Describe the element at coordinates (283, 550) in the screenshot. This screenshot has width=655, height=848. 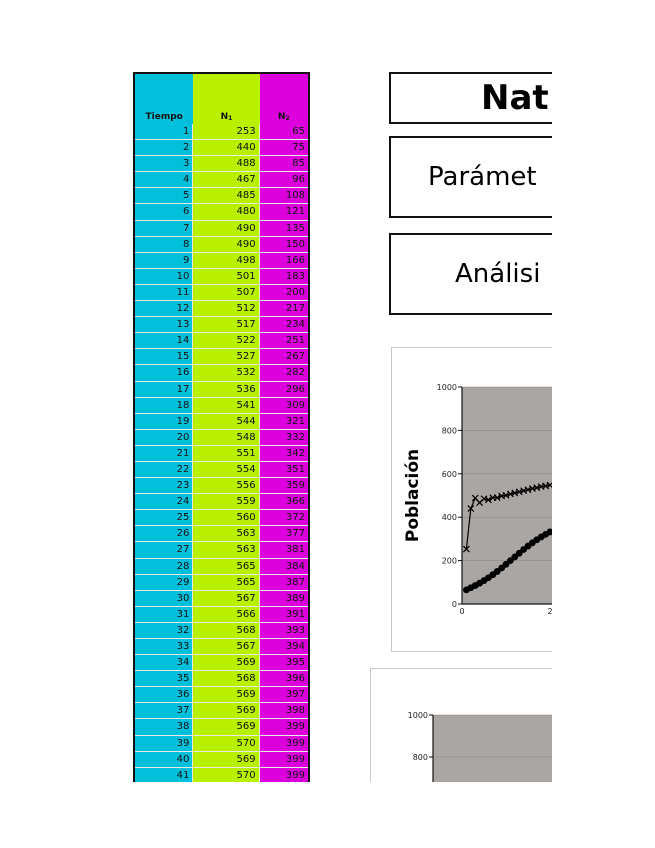
I see `cell-n2: 381` at that location.